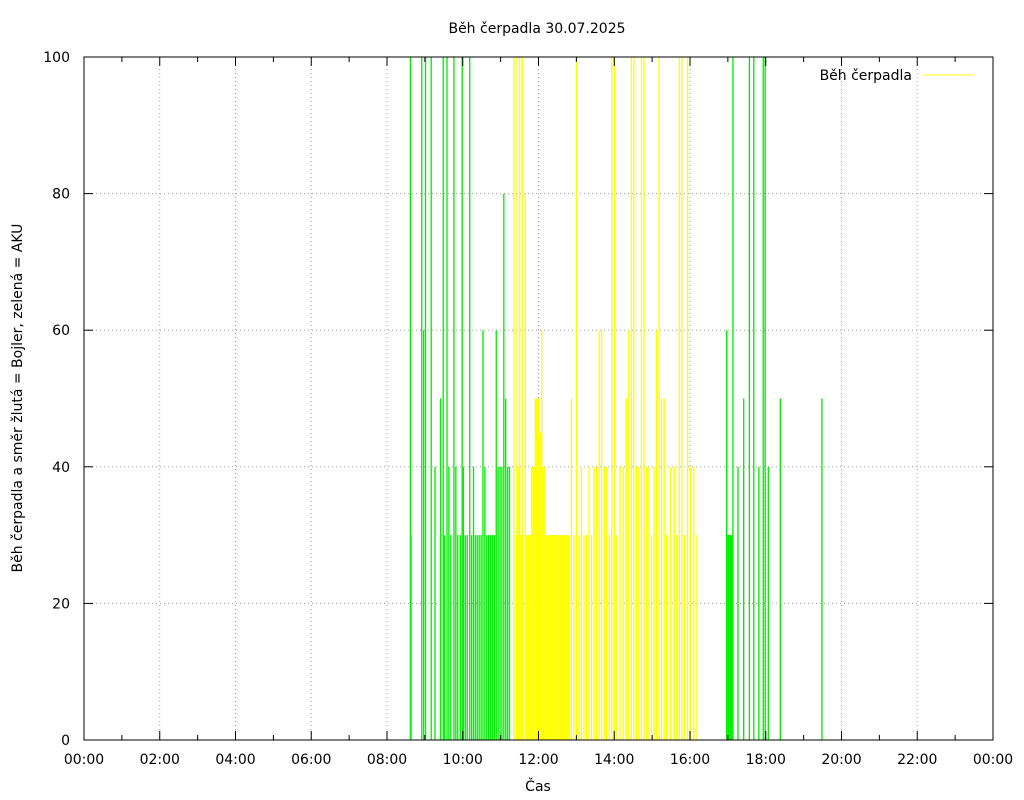 The image size is (1024, 800). Describe the element at coordinates (311, 760) in the screenshot. I see `x-tick-label: 06:00` at that location.